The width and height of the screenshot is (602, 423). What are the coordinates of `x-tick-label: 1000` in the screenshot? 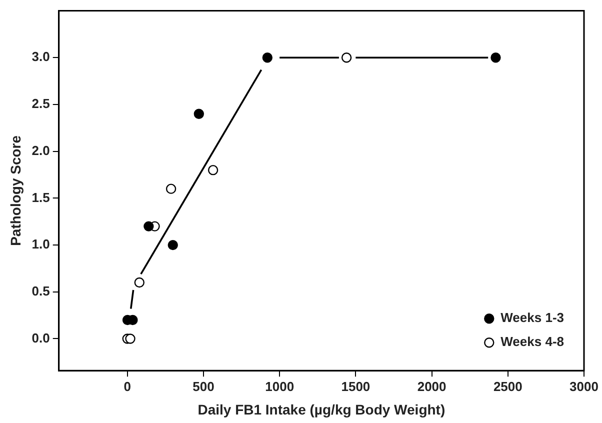 It's located at (279, 386).